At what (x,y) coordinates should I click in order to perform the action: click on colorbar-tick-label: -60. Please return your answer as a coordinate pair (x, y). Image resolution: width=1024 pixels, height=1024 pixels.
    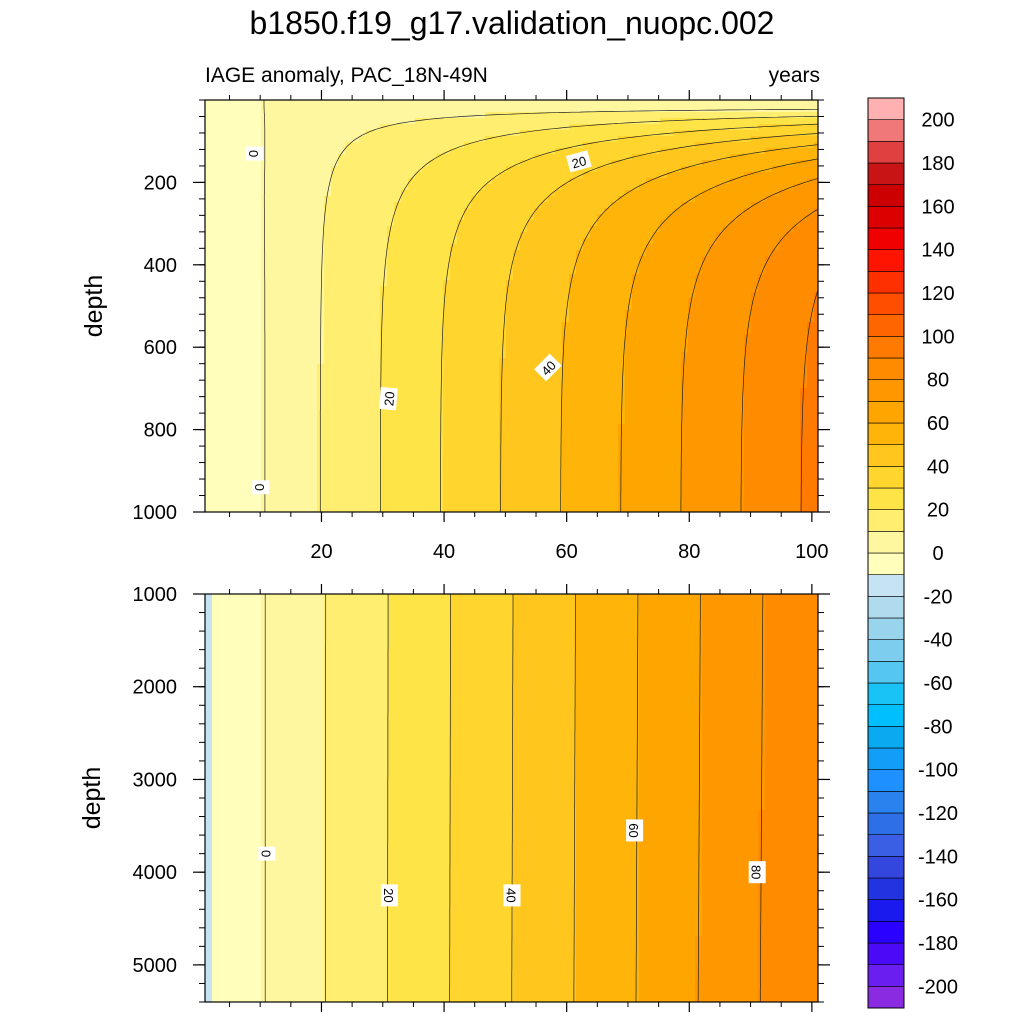
    Looking at the image, I should click on (938, 684).